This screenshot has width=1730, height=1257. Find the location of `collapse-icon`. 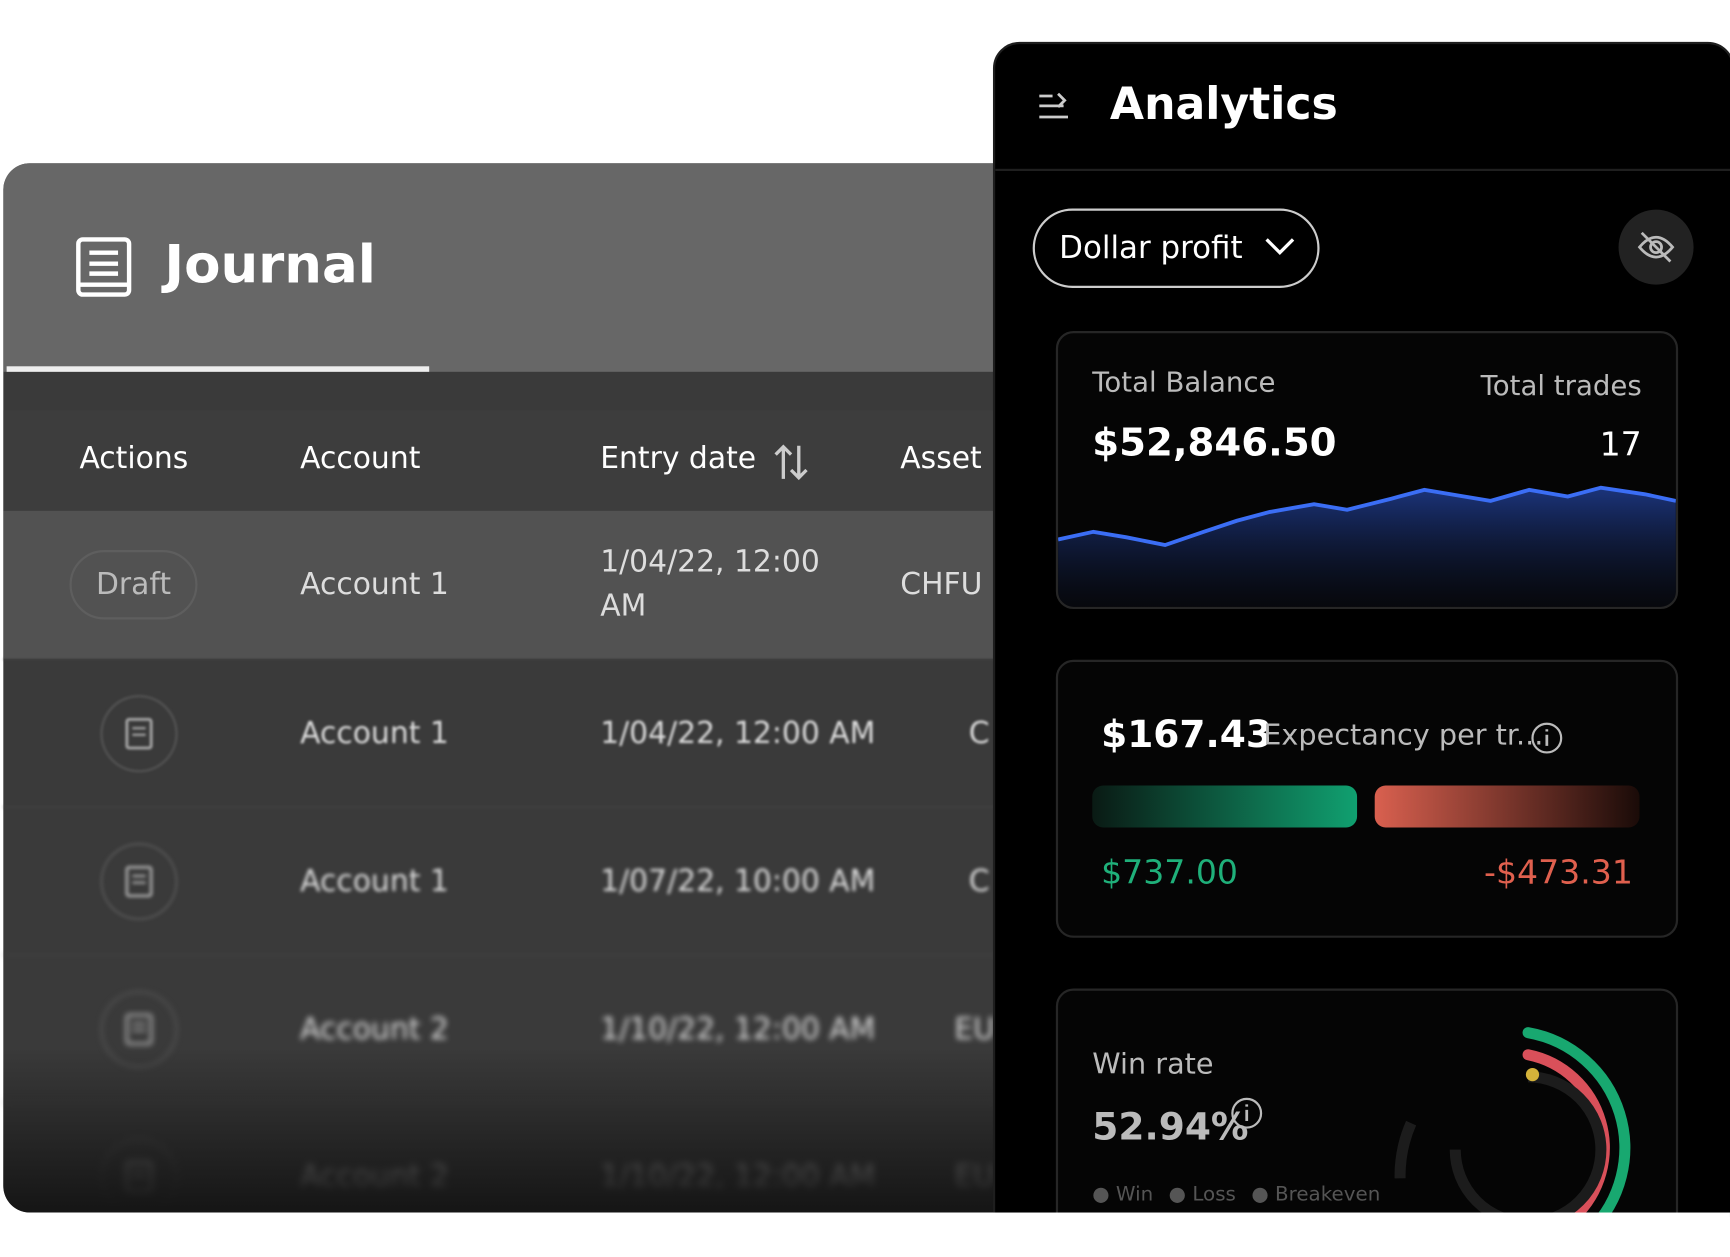

collapse-icon is located at coordinates (1053, 107).